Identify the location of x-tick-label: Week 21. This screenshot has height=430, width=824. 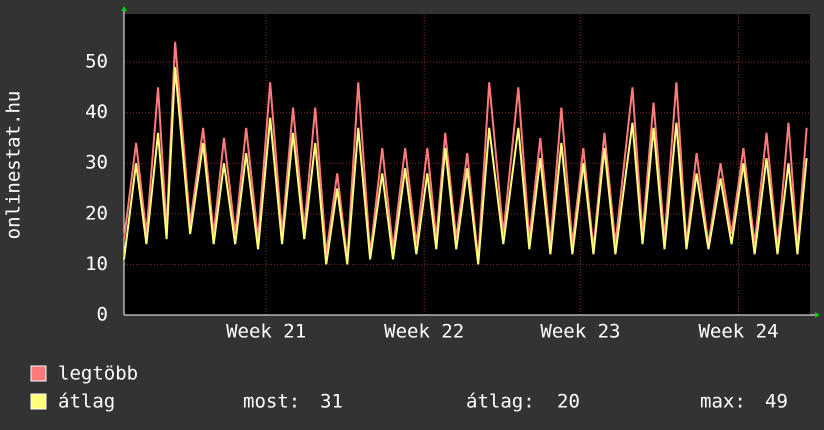
(266, 332).